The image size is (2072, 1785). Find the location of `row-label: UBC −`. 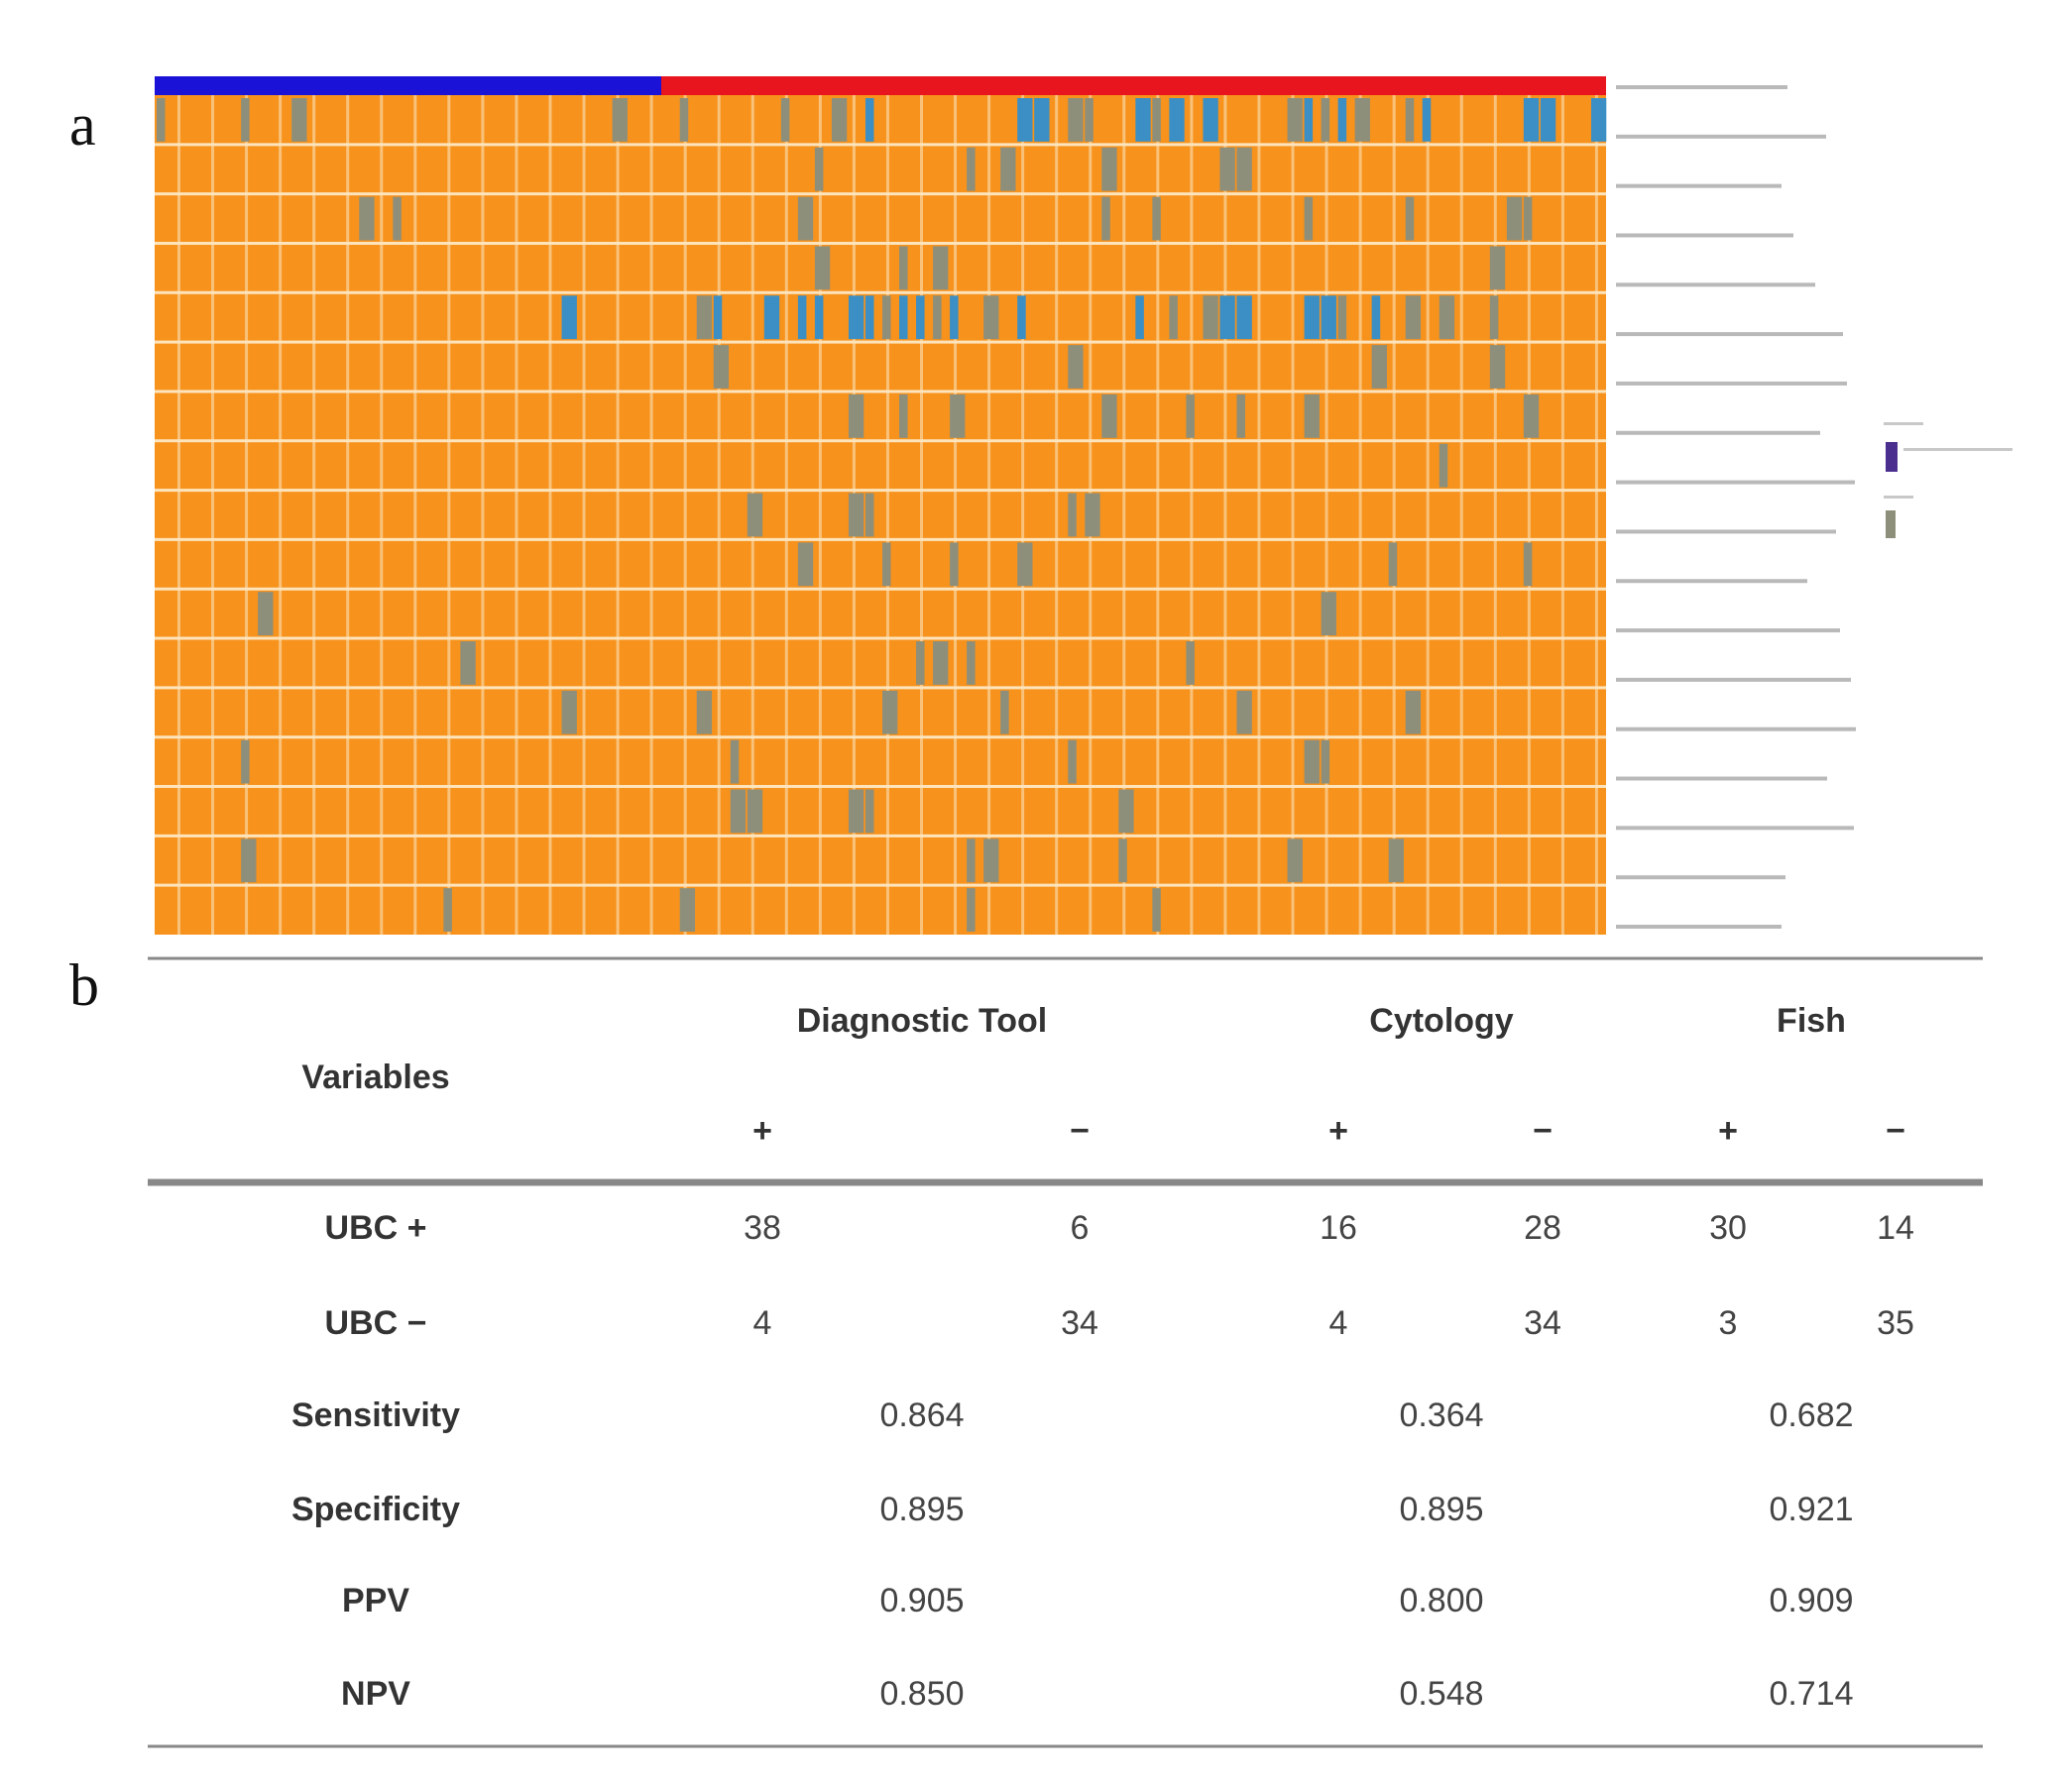

row-label: UBC − is located at coordinates (376, 1323).